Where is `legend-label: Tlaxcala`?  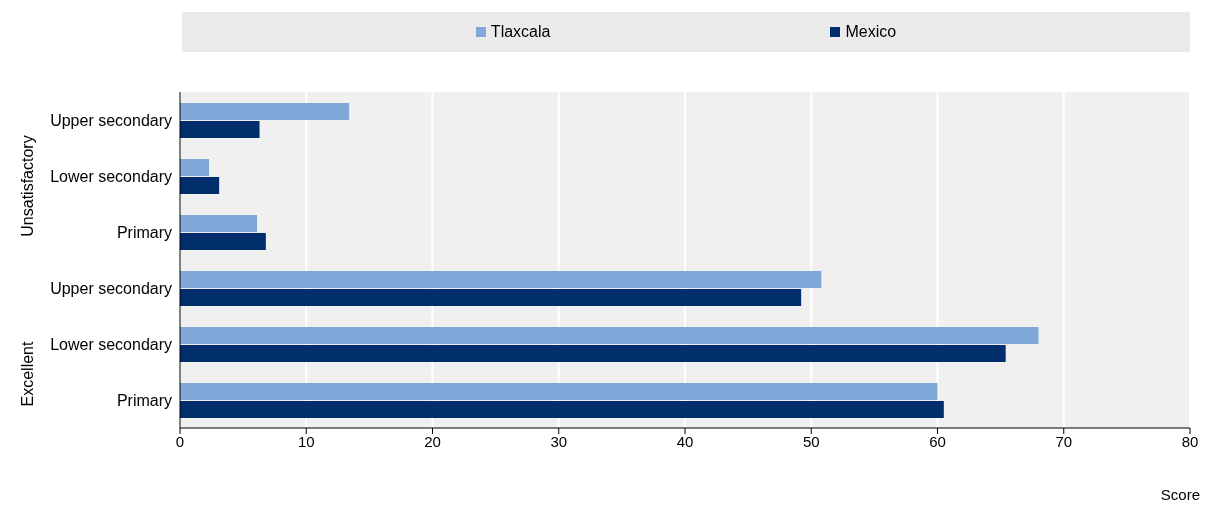
legend-label: Tlaxcala is located at coordinates (520, 32).